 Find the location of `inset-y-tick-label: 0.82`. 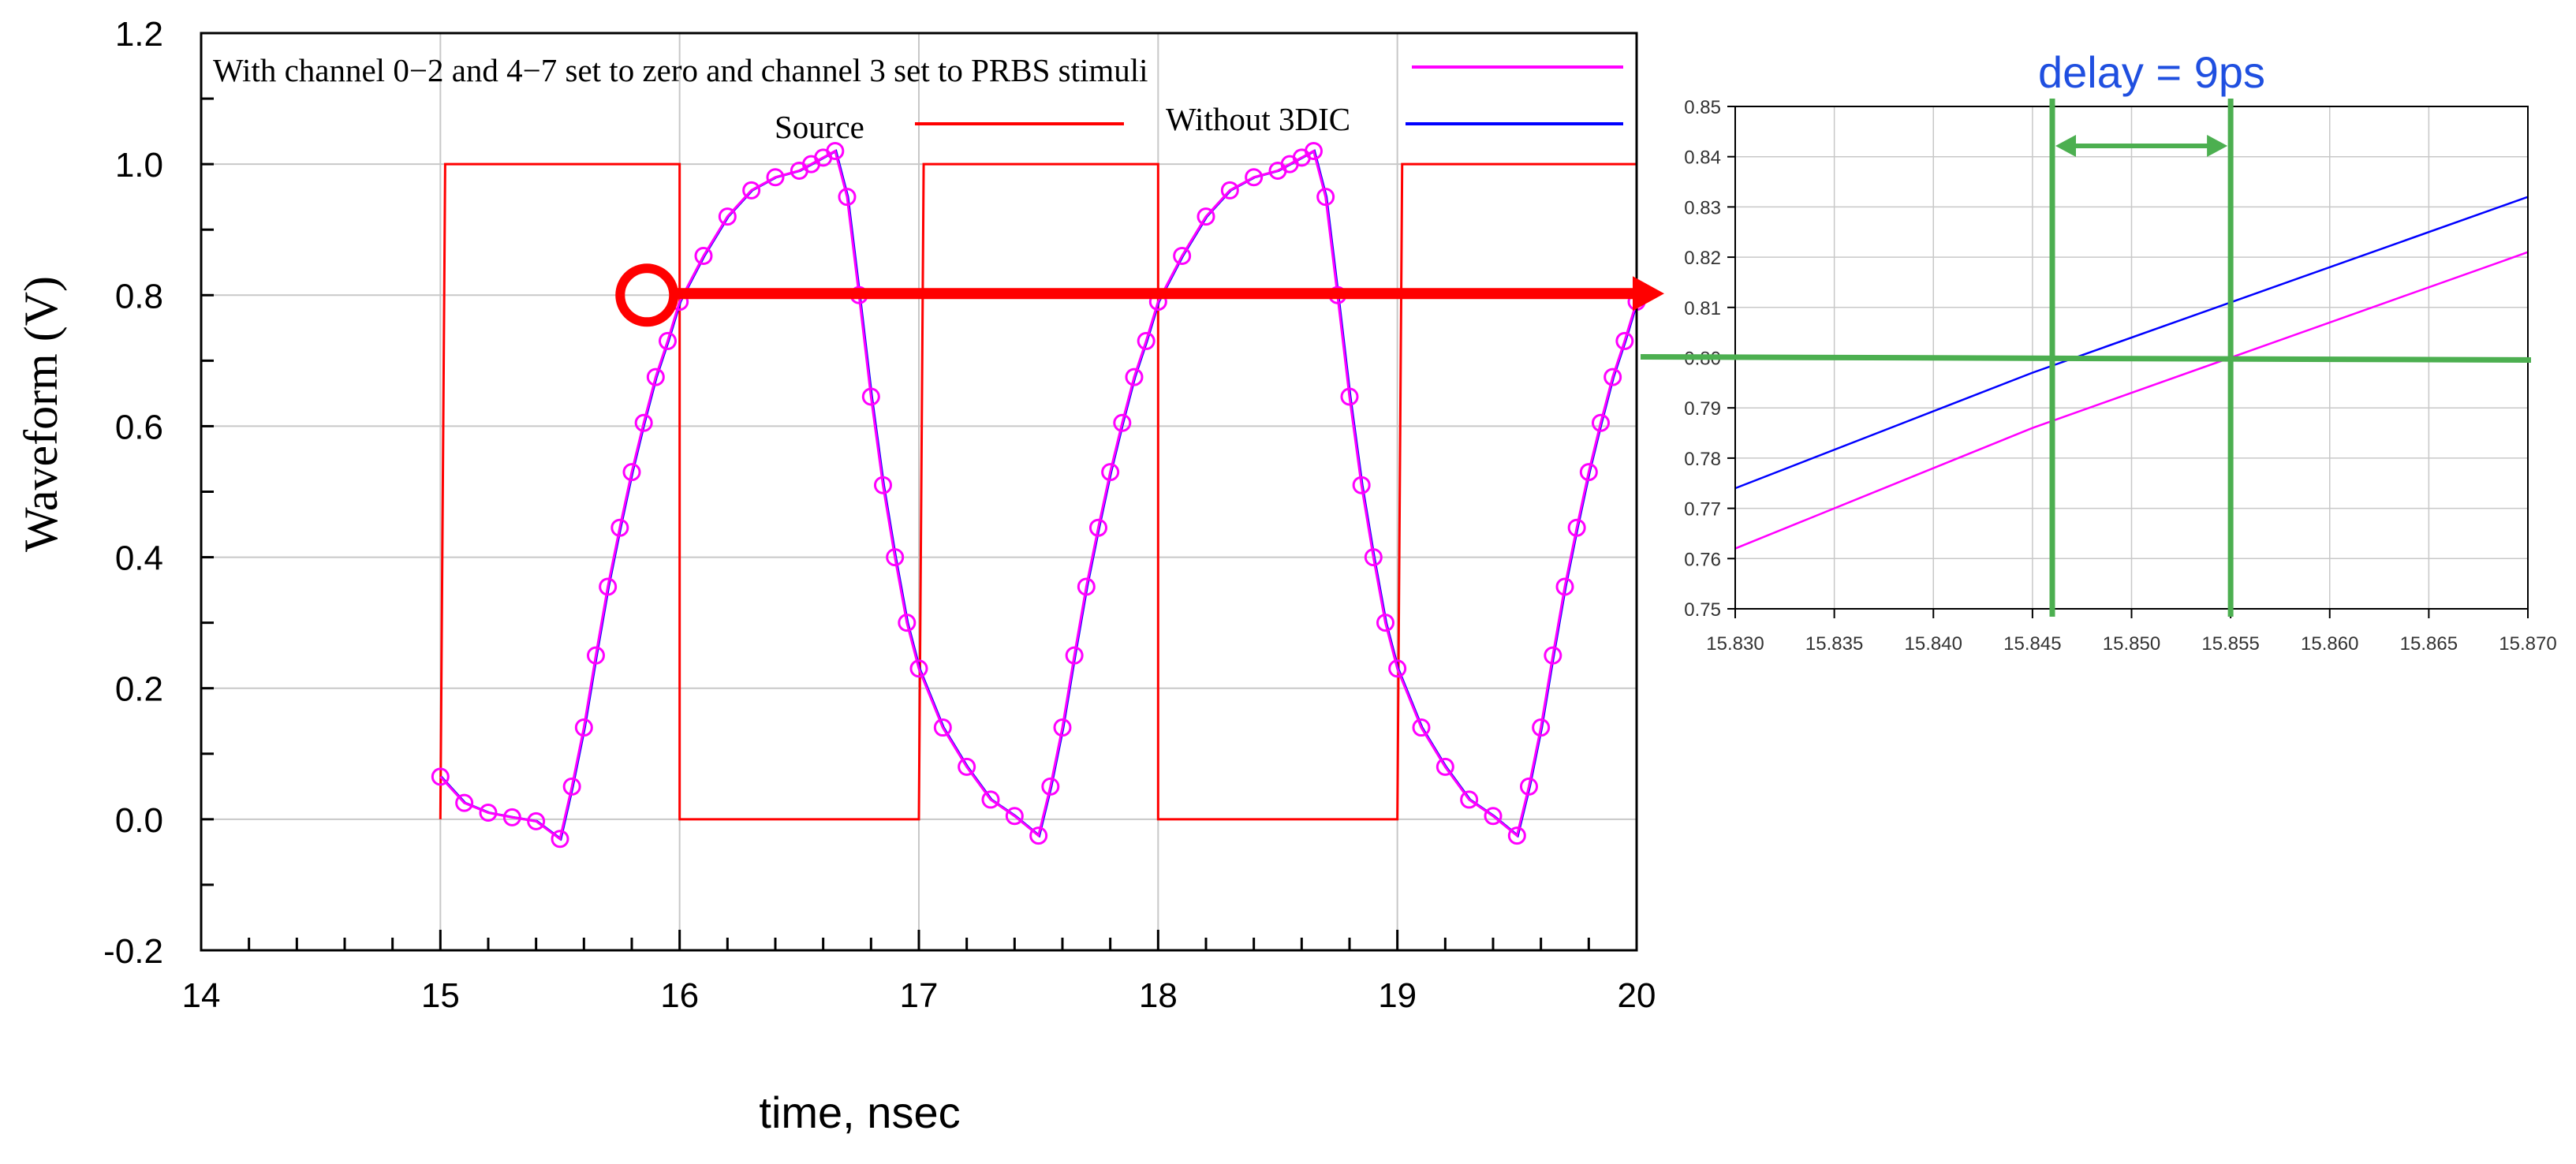

inset-y-tick-label: 0.82 is located at coordinates (1702, 258).